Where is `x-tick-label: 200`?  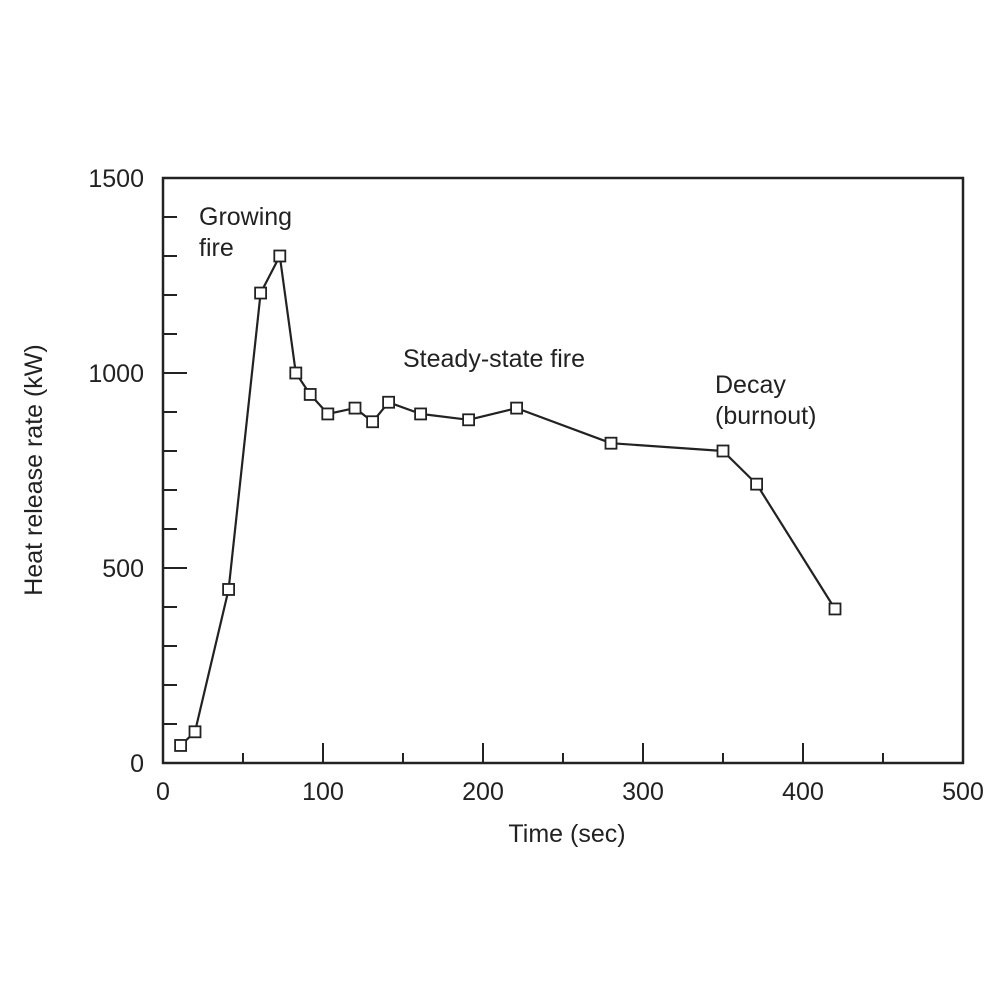 x-tick-label: 200 is located at coordinates (483, 792).